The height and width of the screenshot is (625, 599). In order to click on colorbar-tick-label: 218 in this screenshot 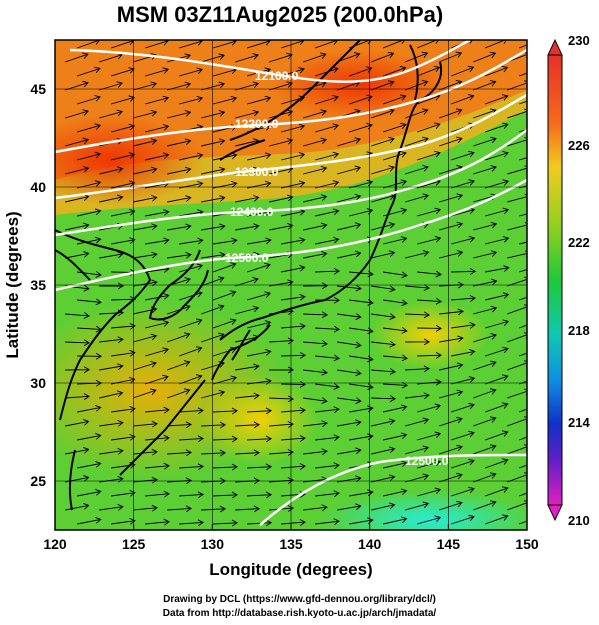, I will do `click(579, 330)`.